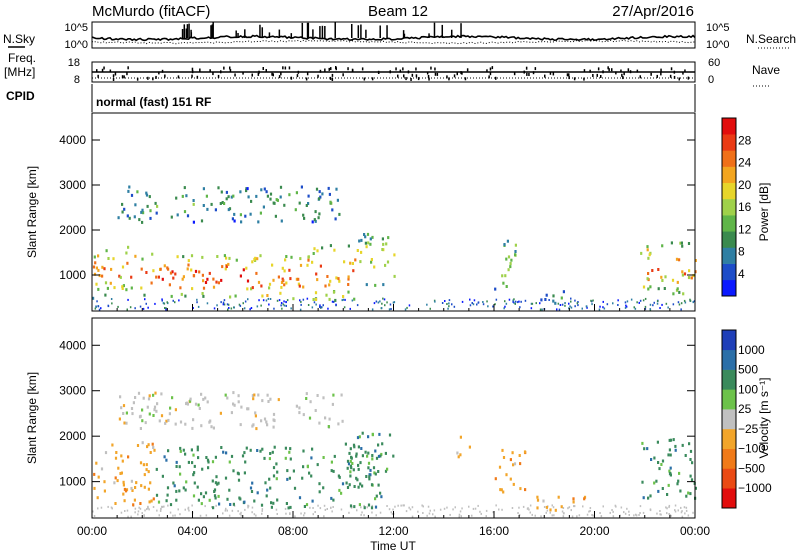 The height and width of the screenshot is (554, 800). Describe the element at coordinates (695, 531) in the screenshot. I see `x-tick-label: 00:00` at that location.